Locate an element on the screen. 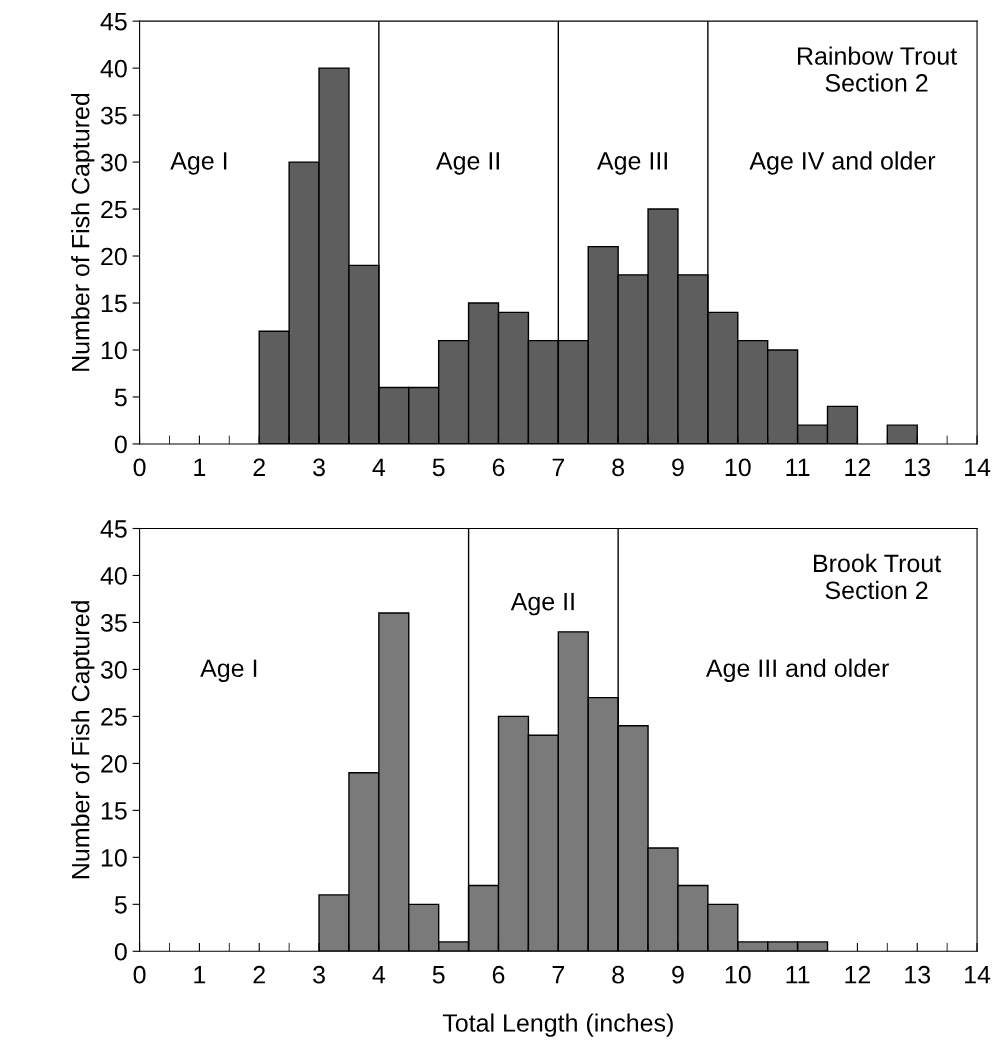 This screenshot has width=997, height=1057. annotation: Brook Trout Section 2 is located at coordinates (877, 576).